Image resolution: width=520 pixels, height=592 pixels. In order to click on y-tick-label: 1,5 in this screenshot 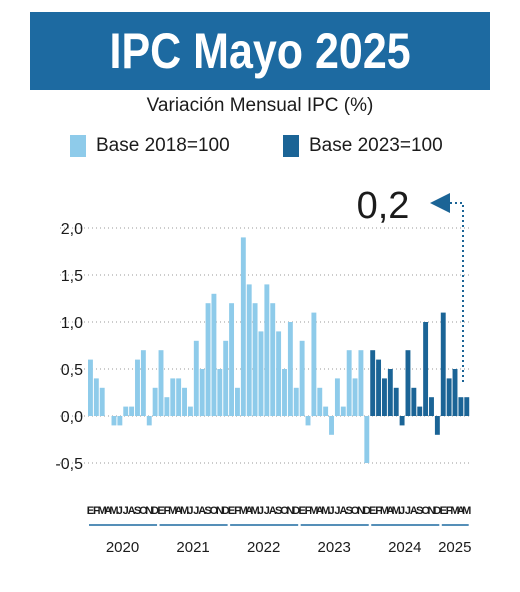, I will do `click(72, 276)`.